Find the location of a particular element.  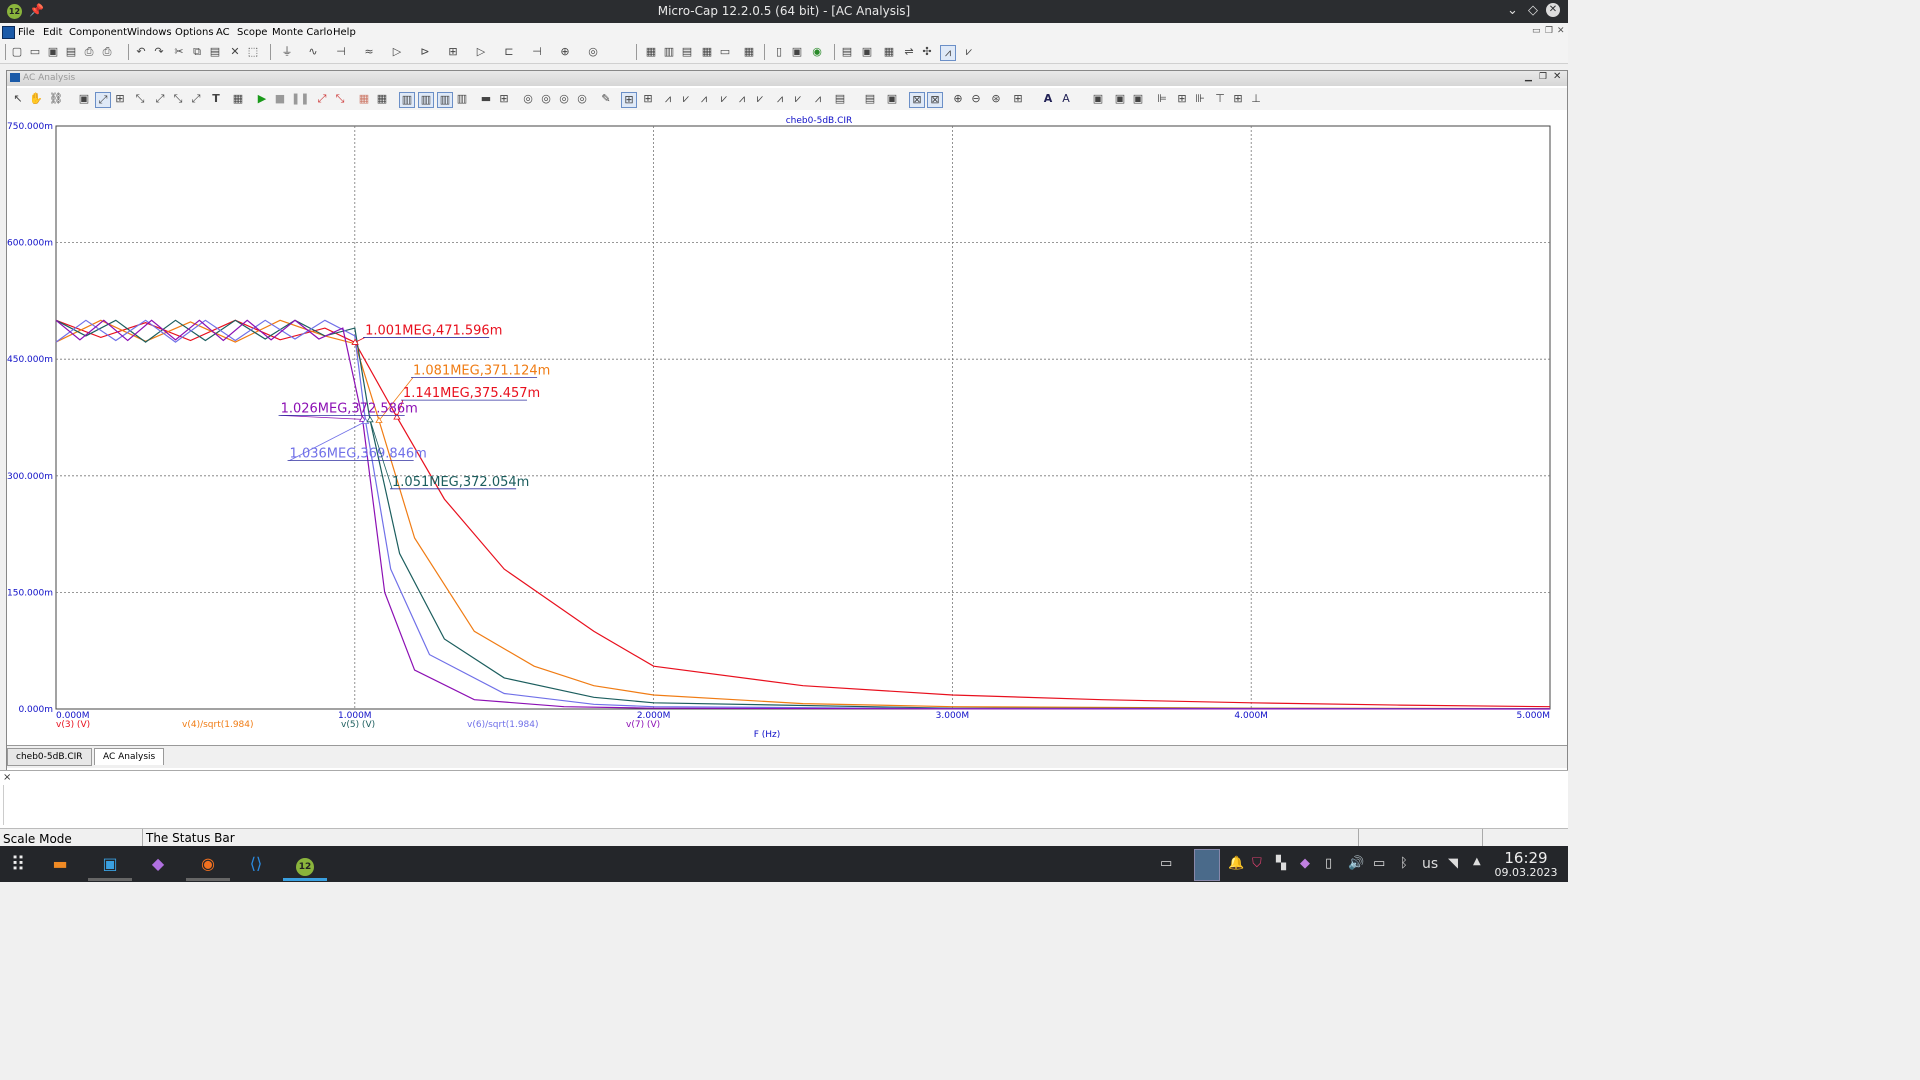

open-file-icon: ▭ is located at coordinates (35, 51).